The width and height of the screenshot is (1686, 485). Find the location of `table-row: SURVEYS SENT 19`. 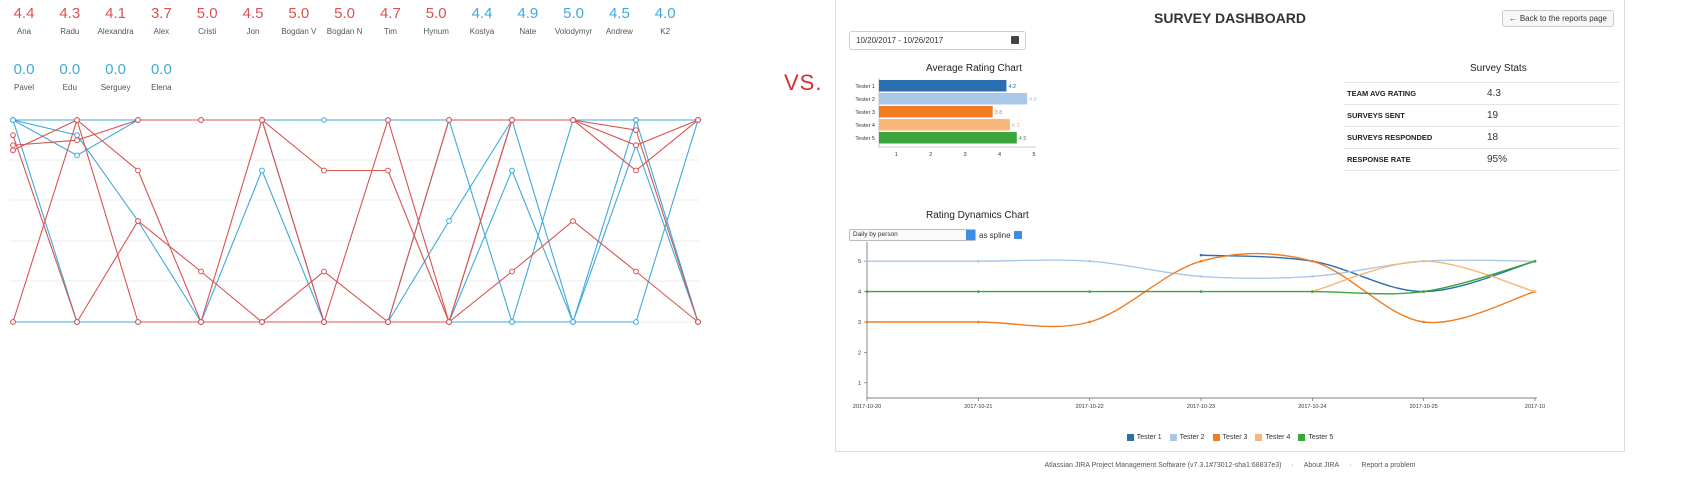

table-row: SURVEYS SENT 19 is located at coordinates (1481, 115).